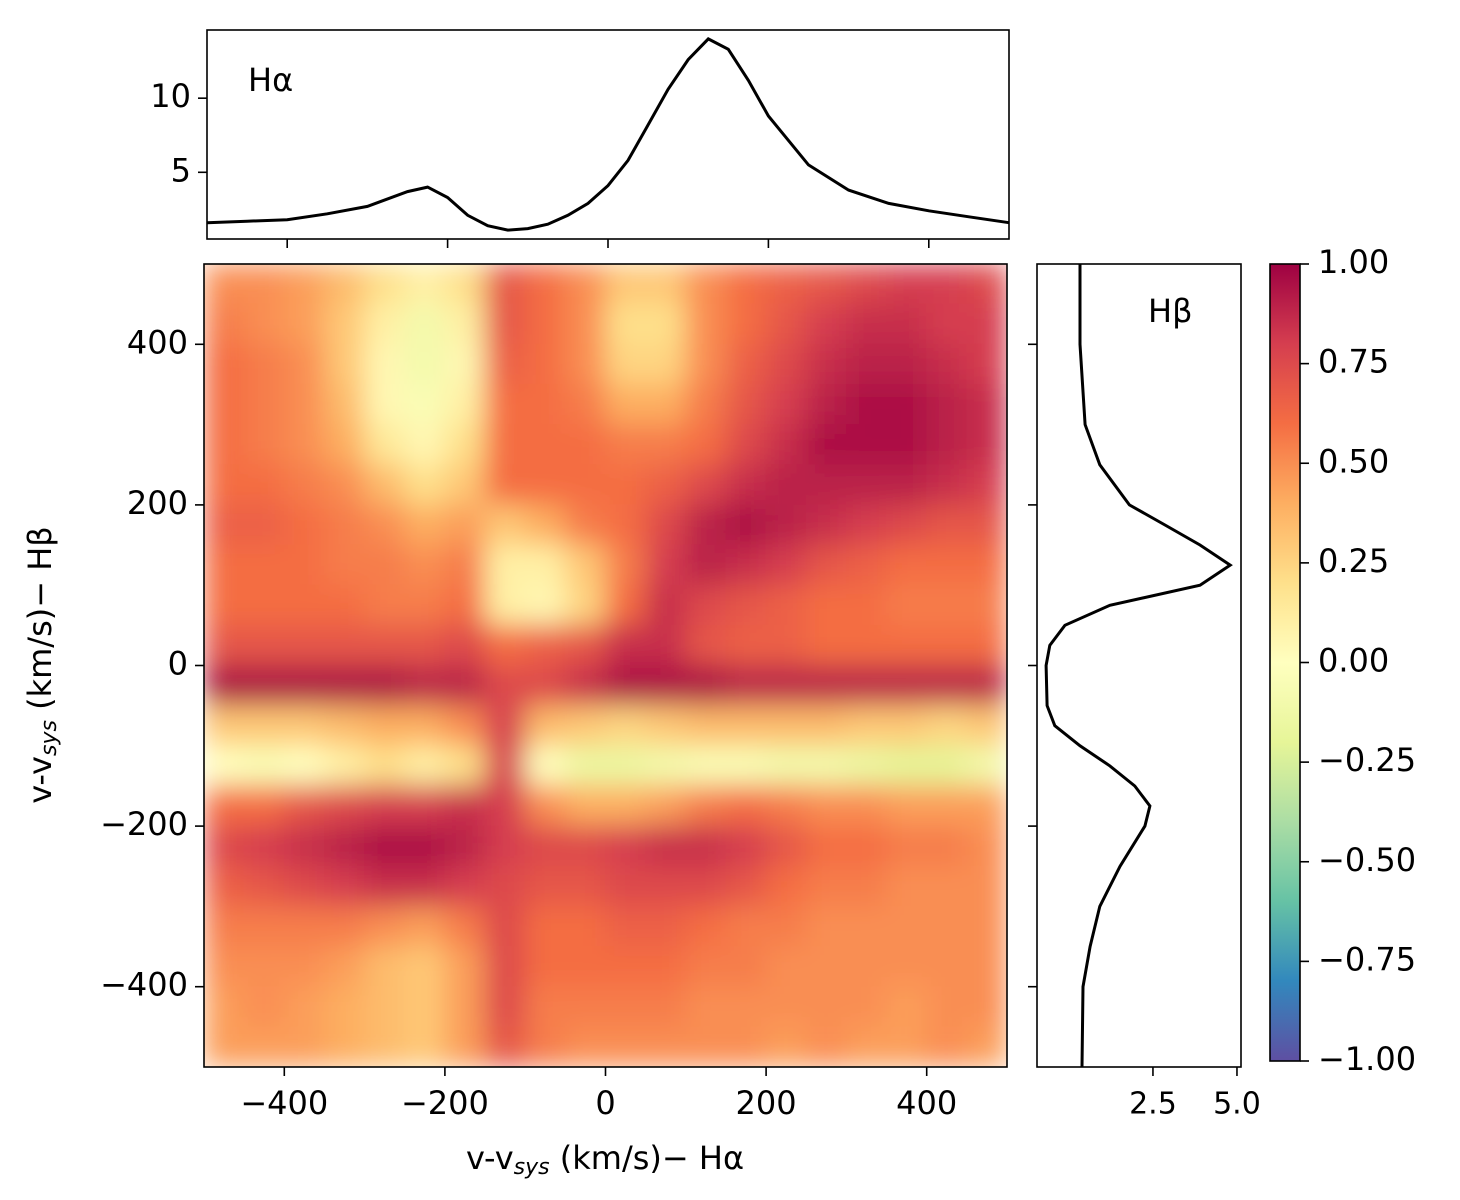 The width and height of the screenshot is (1460, 1200). What do you see at coordinates (1353, 661) in the screenshot?
I see `colorbar-tick-label: 0.00` at bounding box center [1353, 661].